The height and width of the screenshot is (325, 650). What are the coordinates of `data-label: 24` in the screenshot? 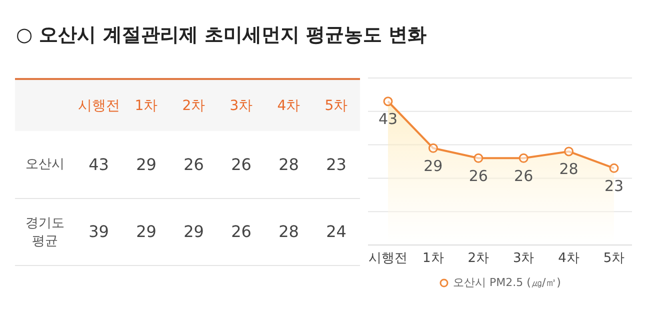 It's located at (336, 232).